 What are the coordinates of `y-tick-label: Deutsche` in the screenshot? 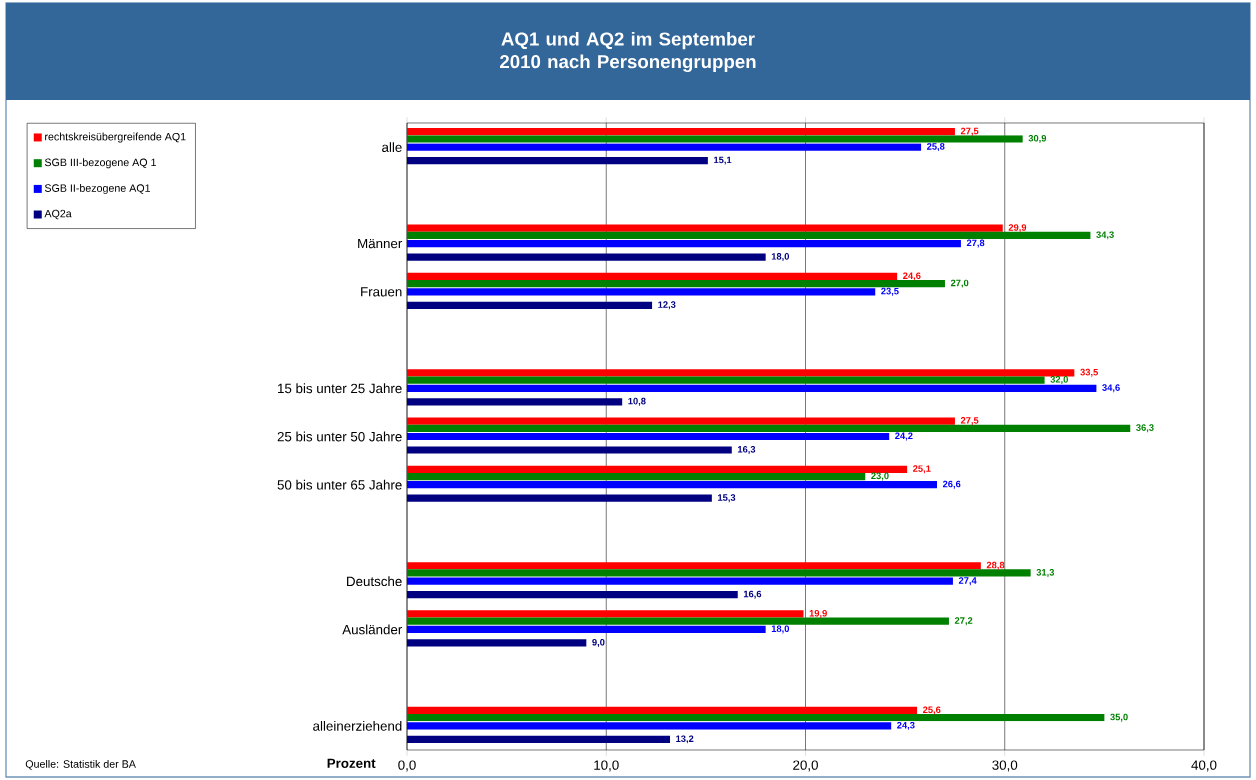 It's located at (374, 581).